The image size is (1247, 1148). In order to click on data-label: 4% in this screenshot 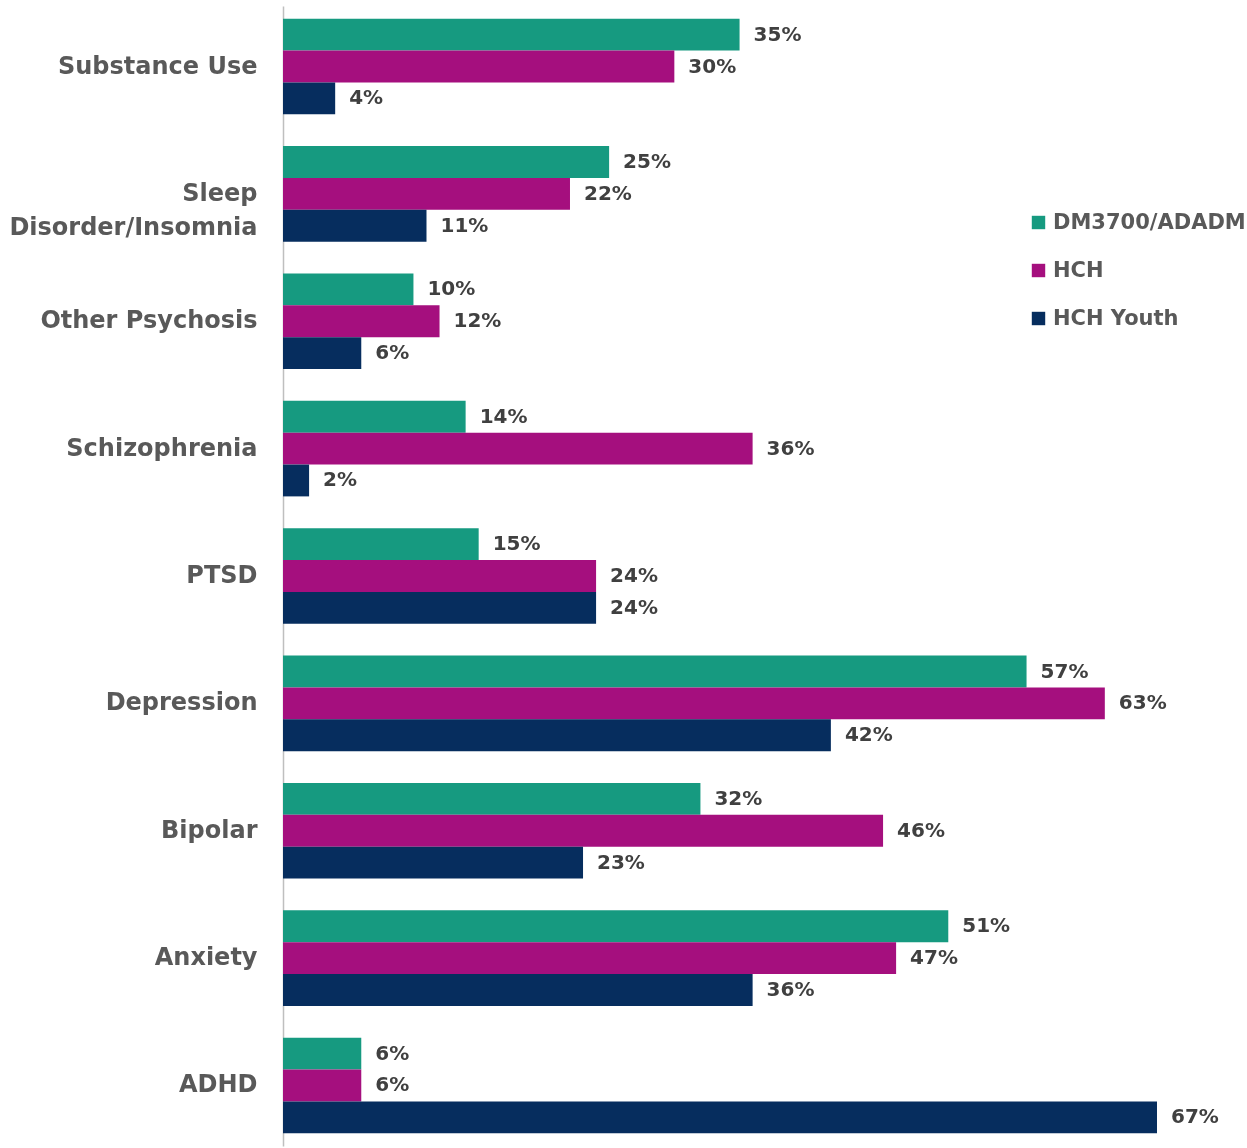, I will do `click(366, 97)`.